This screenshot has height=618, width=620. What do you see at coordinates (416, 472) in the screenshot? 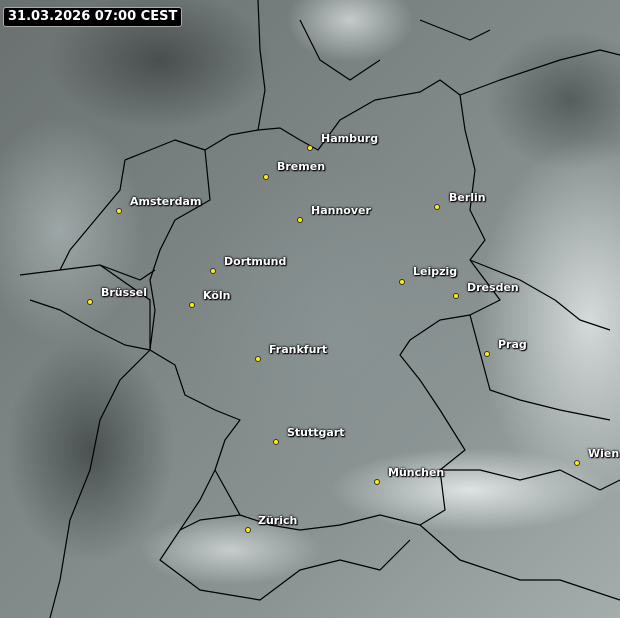
I see `city-label-muenchen: München` at bounding box center [416, 472].